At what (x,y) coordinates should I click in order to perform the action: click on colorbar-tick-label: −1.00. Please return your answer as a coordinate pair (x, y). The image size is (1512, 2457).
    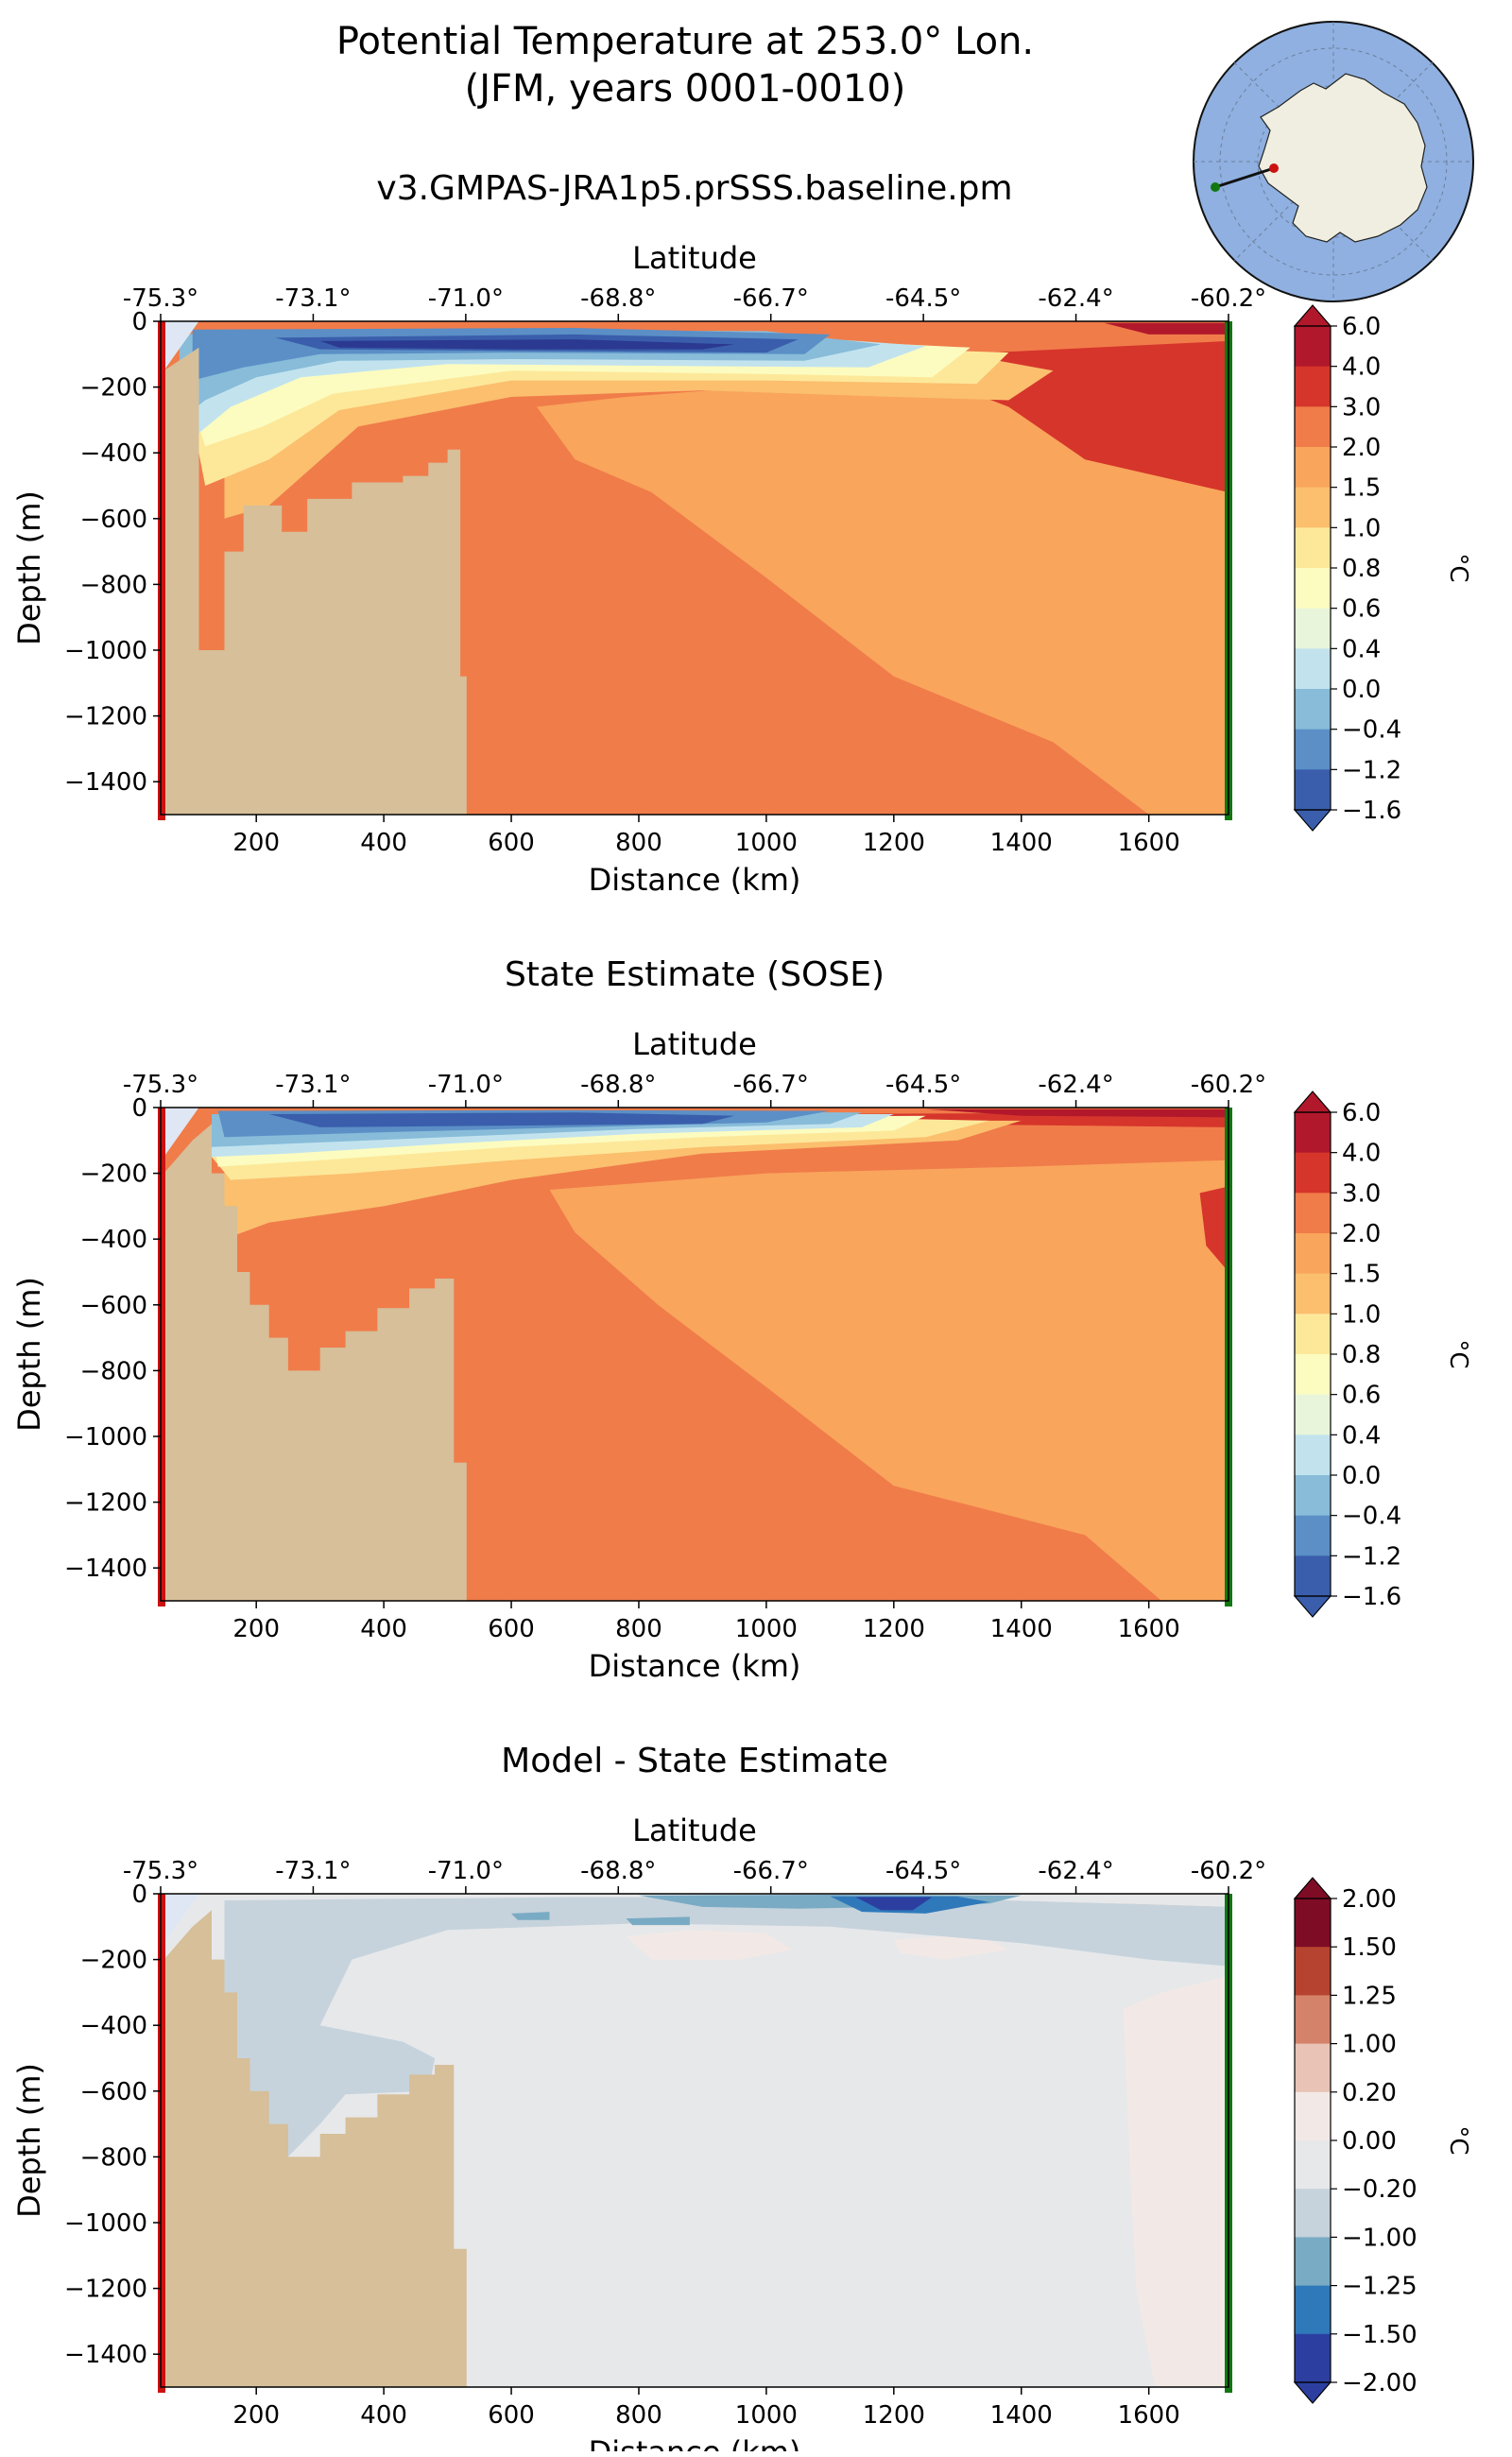
    Looking at the image, I should click on (1380, 2238).